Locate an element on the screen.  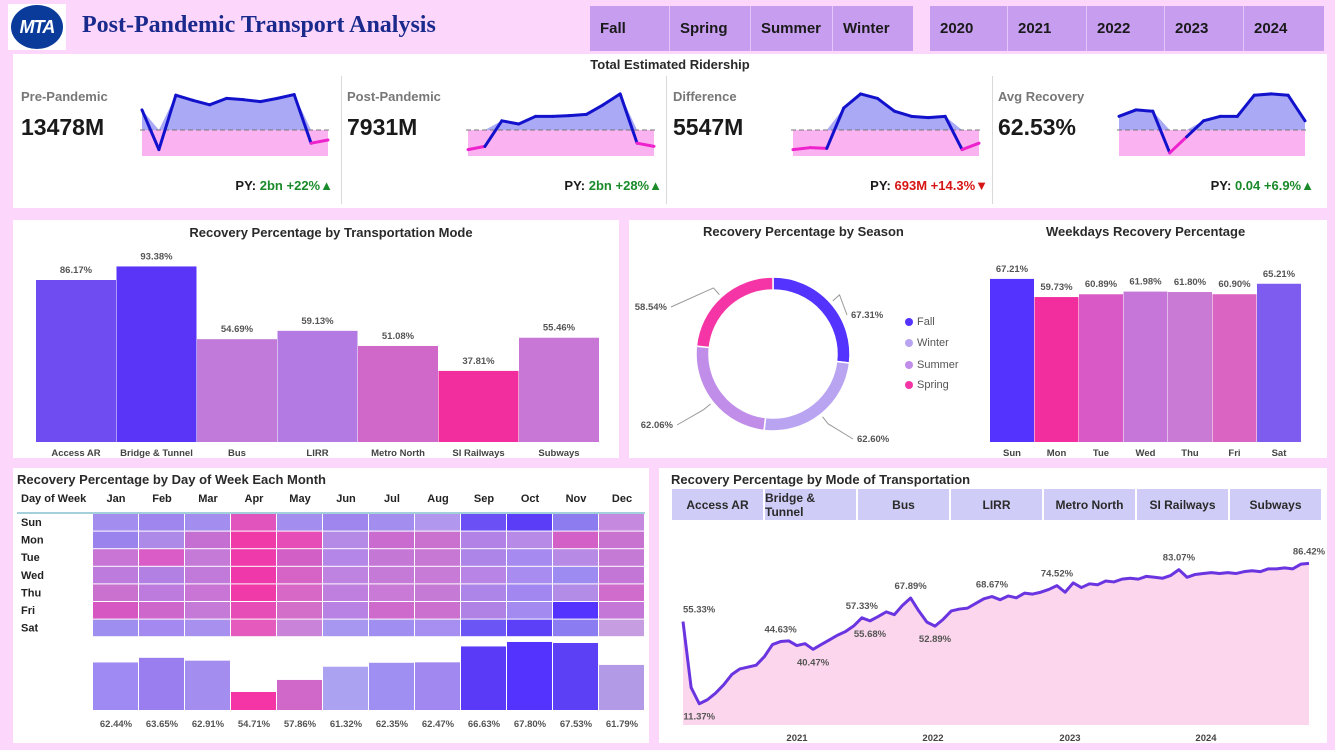
mode-tab-lirr: LIRR is located at coordinates (996, 504).